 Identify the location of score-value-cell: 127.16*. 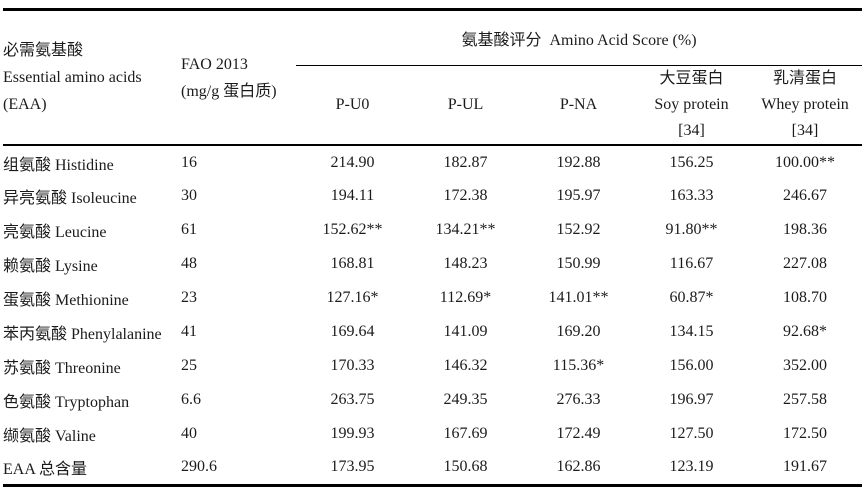
(352, 297).